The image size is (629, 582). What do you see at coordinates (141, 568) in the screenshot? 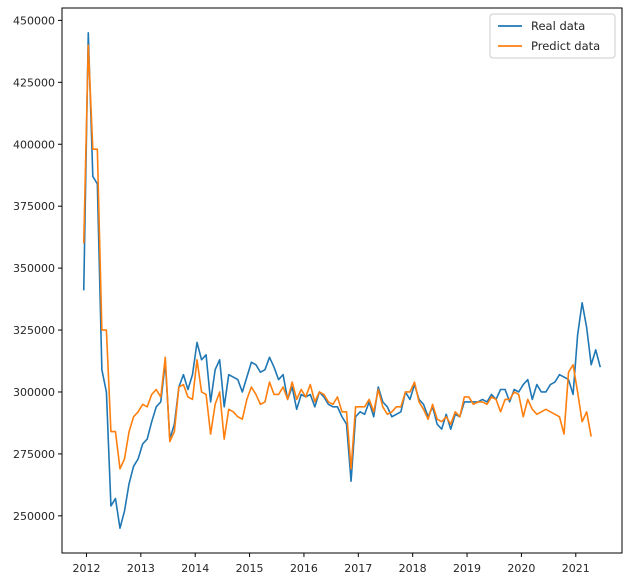
I see `x-tick-label: 2013` at bounding box center [141, 568].